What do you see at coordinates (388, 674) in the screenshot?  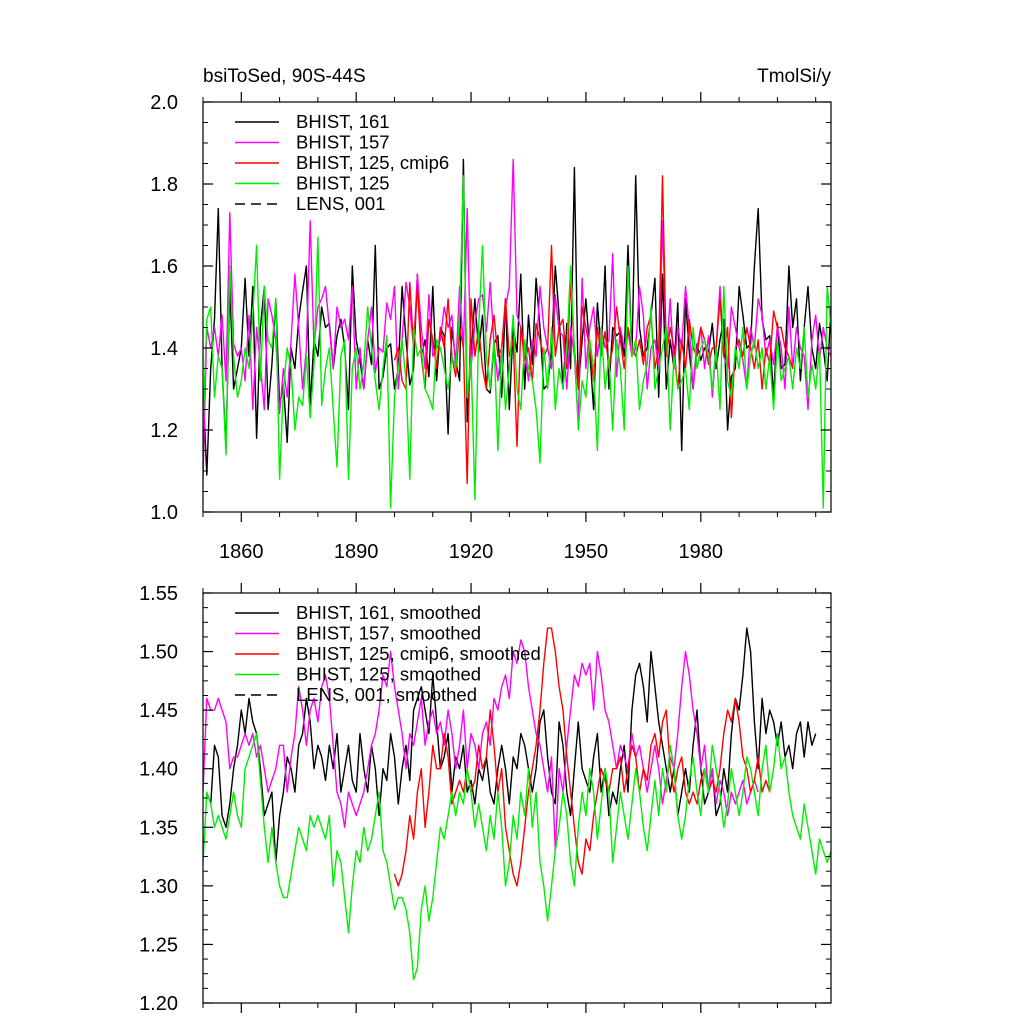 I see `legend-label: BHIST, 125, smoothed` at bounding box center [388, 674].